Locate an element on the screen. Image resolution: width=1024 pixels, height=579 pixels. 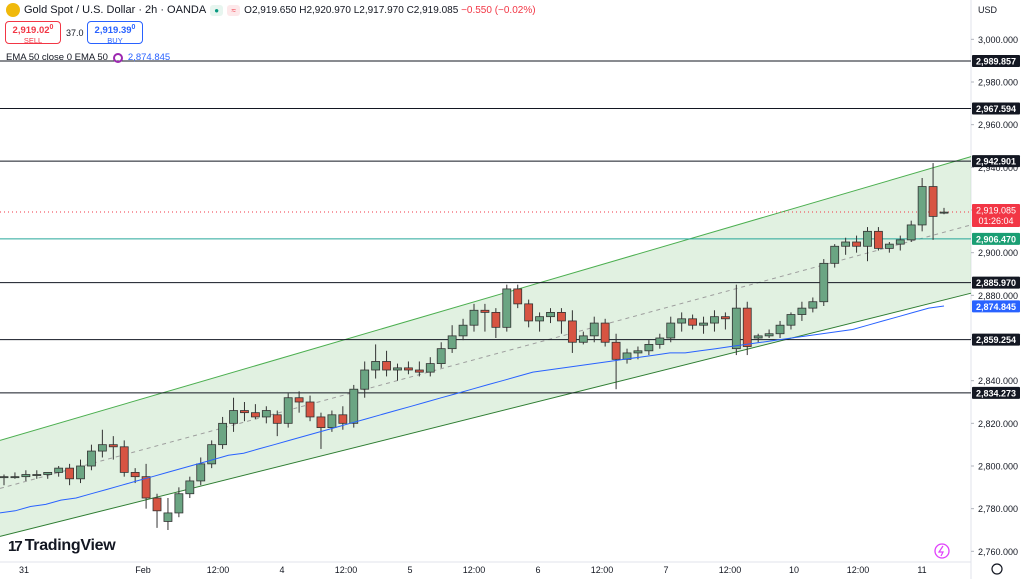
level-label-4: 2,885.970 is located at coordinates (996, 283).